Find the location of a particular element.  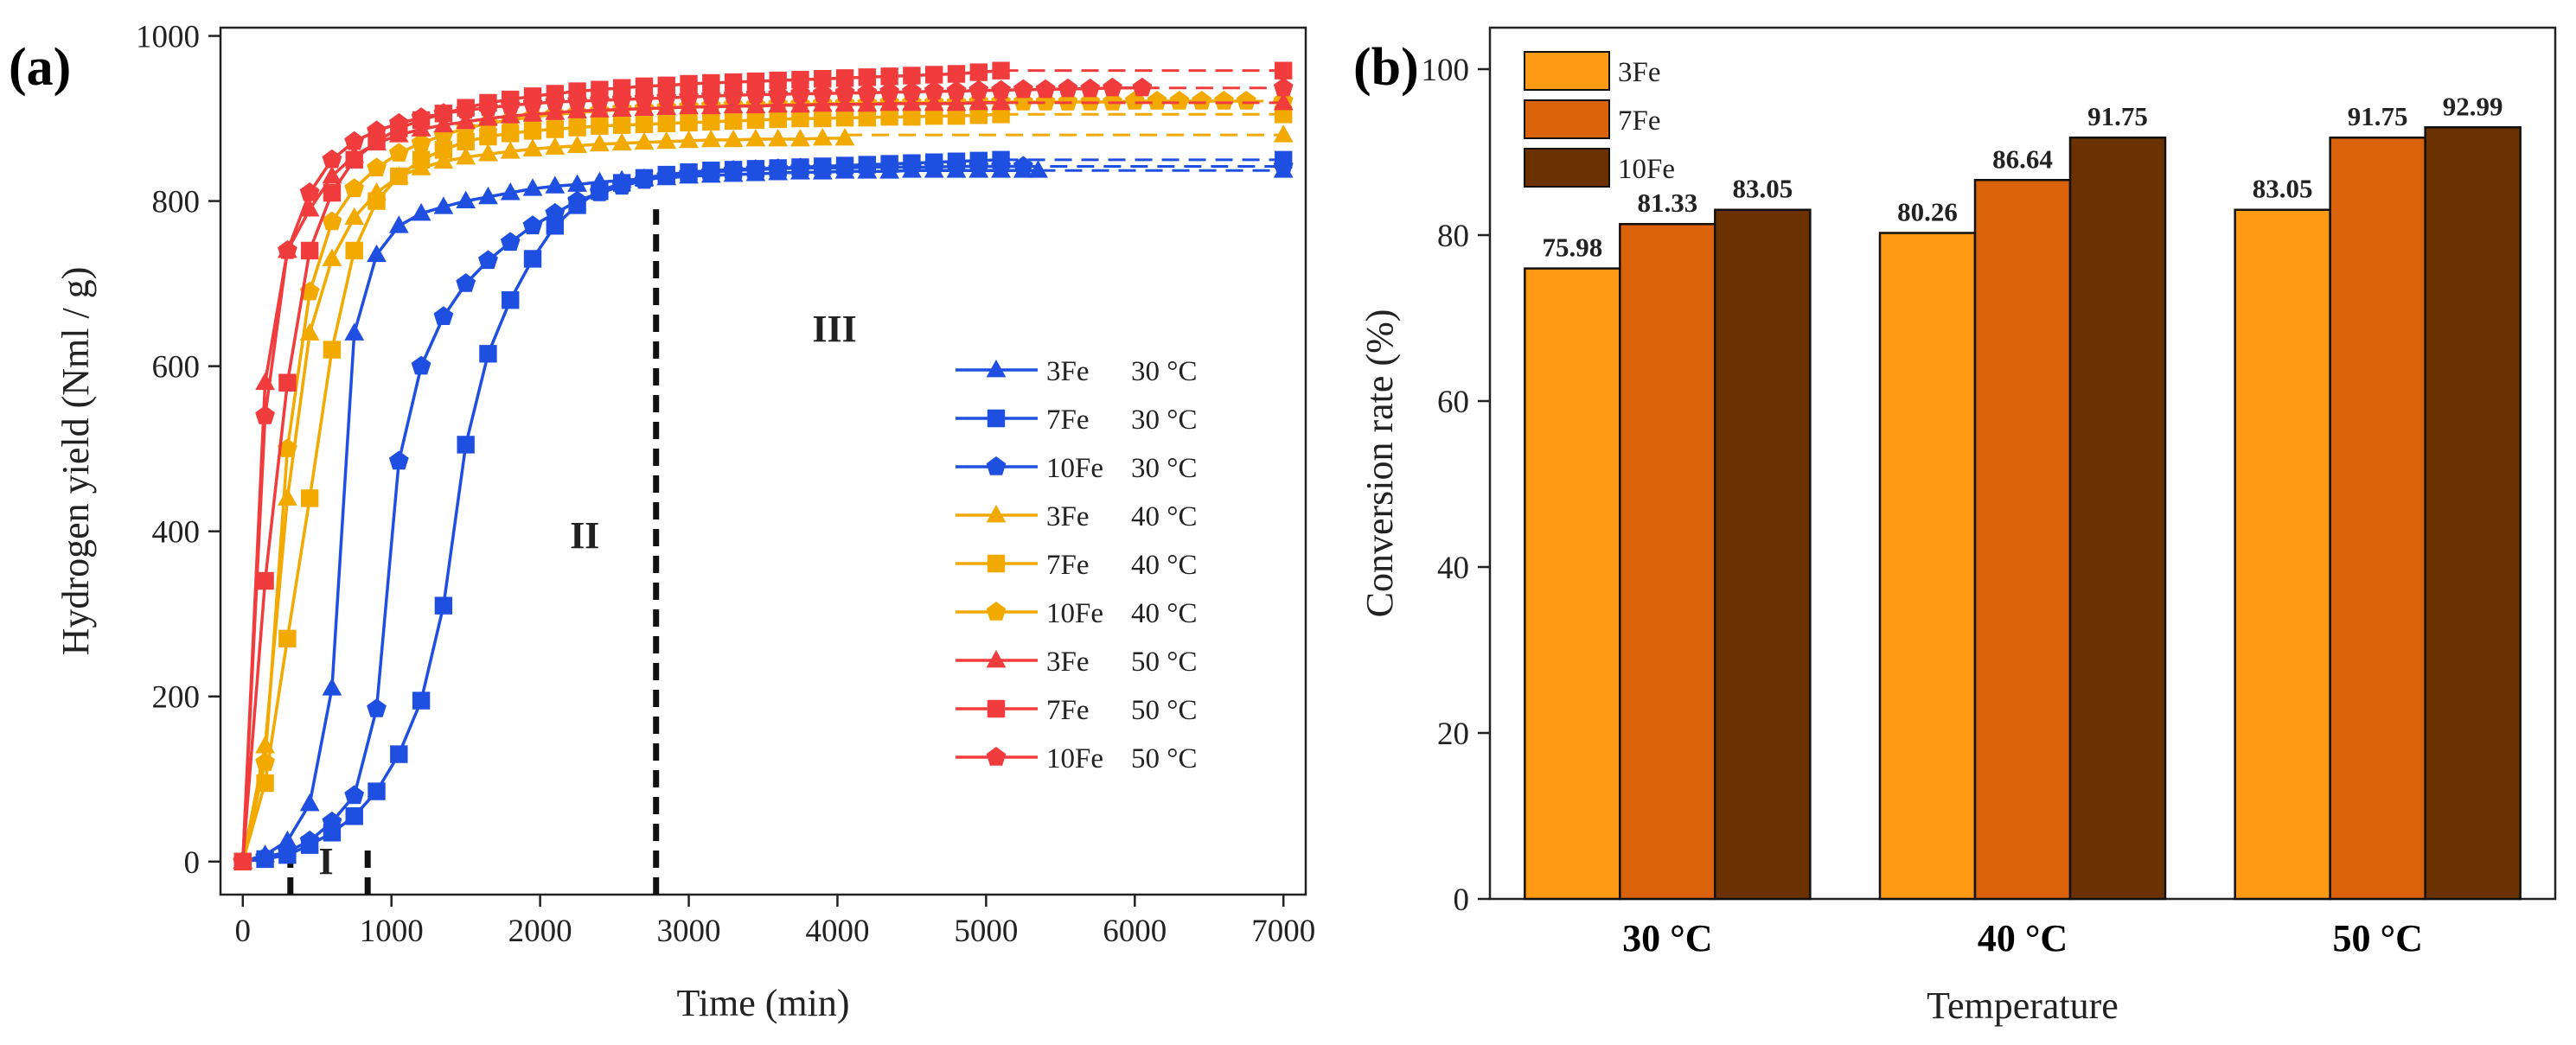

bar-value-label: 91.75 is located at coordinates (2117, 116).